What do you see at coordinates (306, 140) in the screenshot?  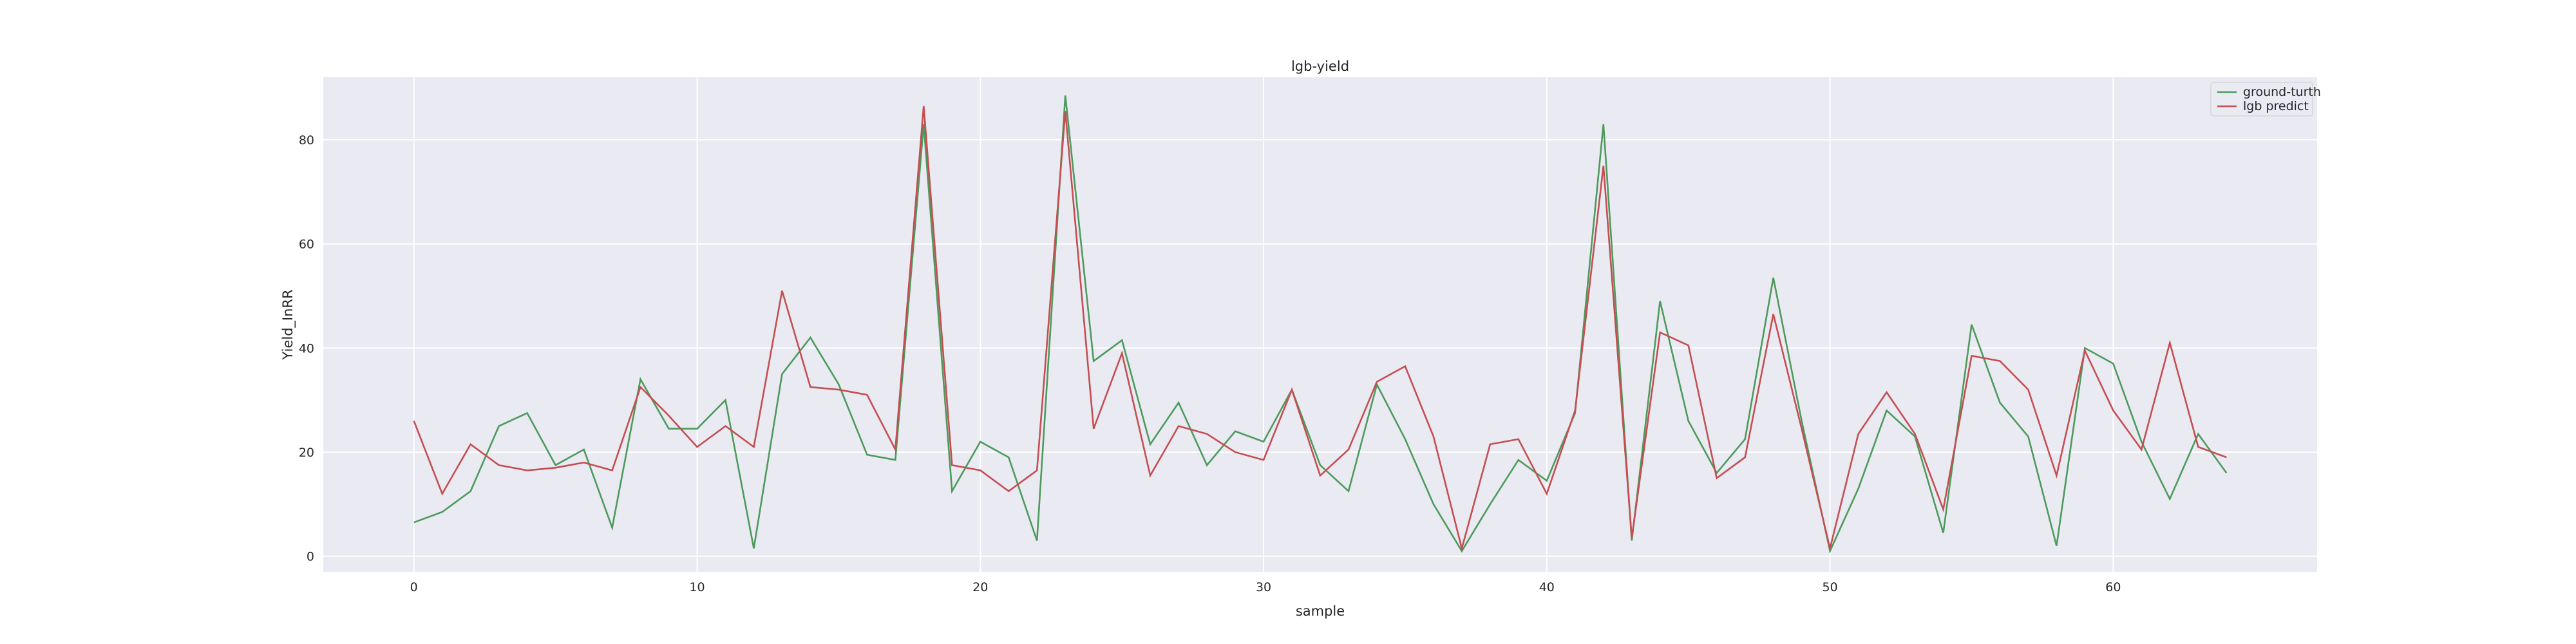 I see `y-tick-label: 80` at bounding box center [306, 140].